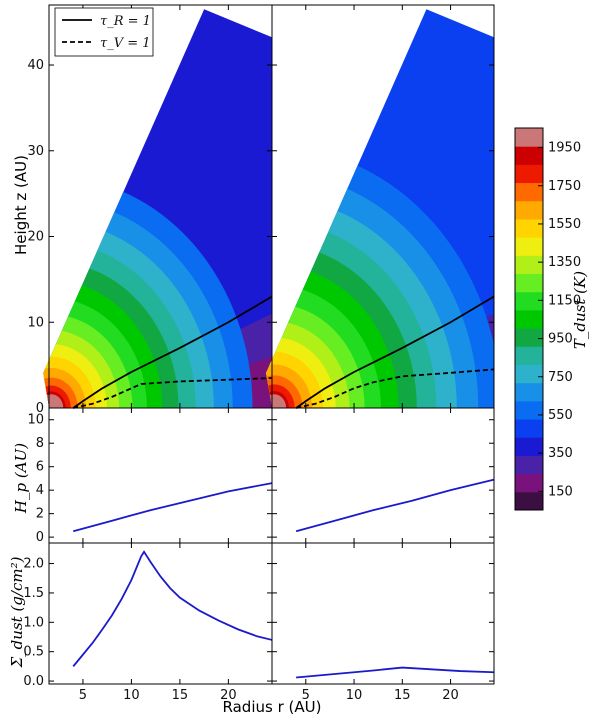  What do you see at coordinates (33, 593) in the screenshot?
I see `y-tick-label-surface-density: 1.5` at bounding box center [33, 593].